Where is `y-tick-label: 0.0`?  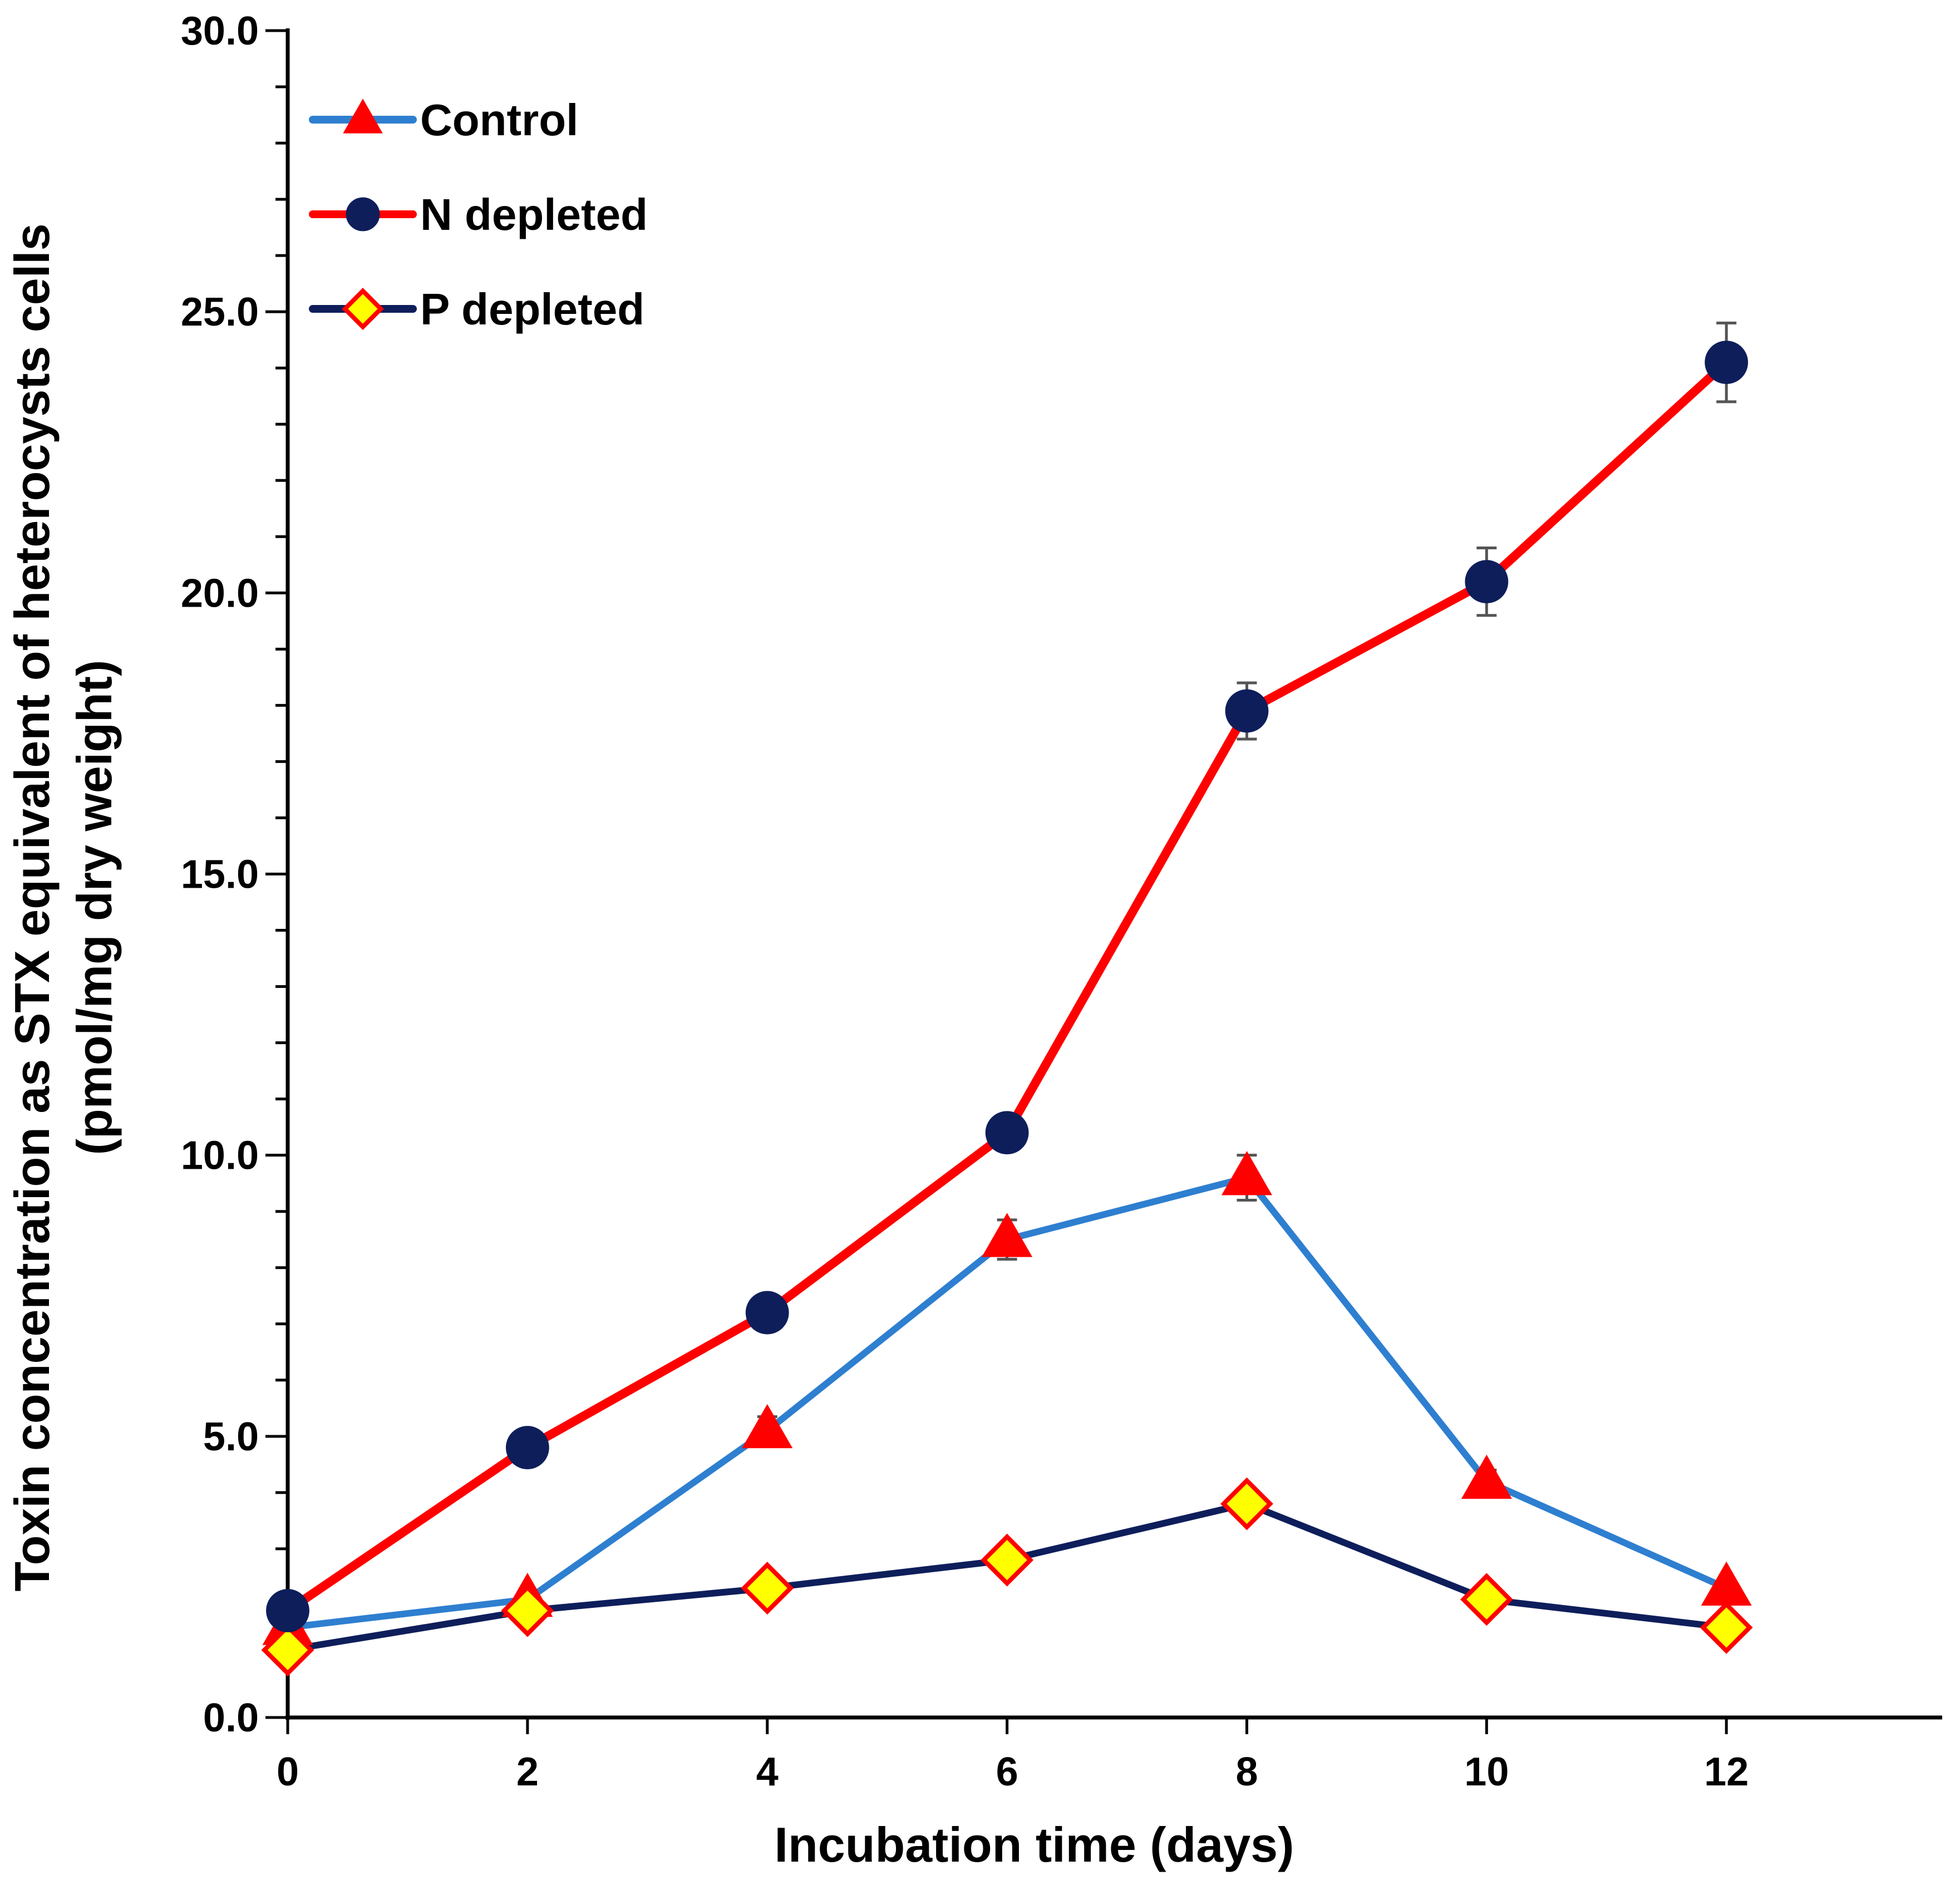
y-tick-label: 0.0 is located at coordinates (231, 1718).